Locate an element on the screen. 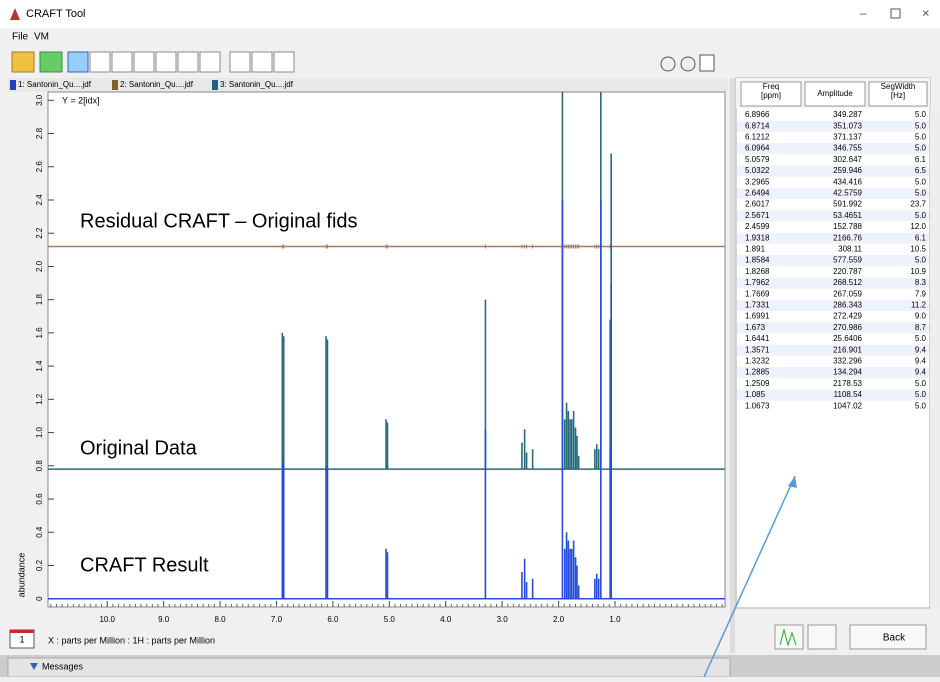 The height and width of the screenshot is (682, 940). table-cell: 332.296 is located at coordinates (847, 361).